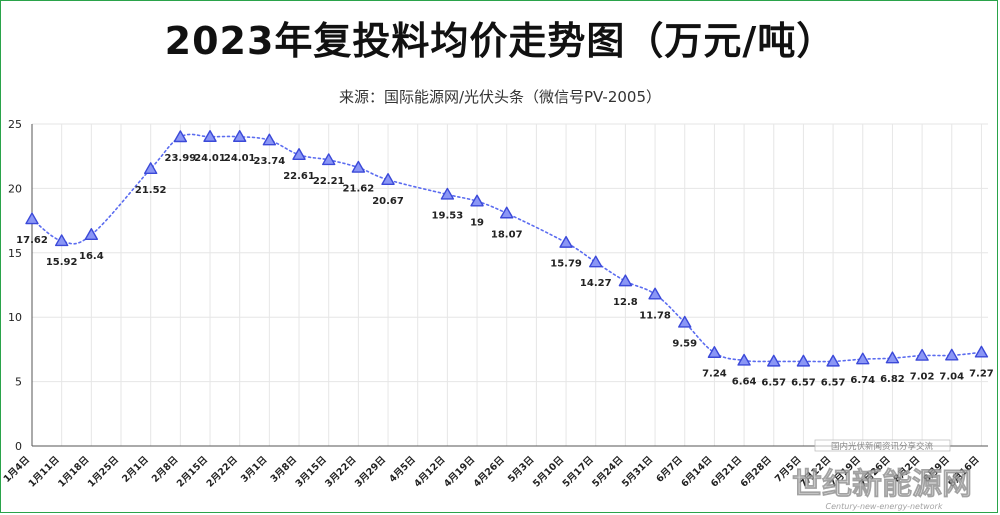 This screenshot has height=515, width=1000. I want to click on data-label: 20.67, so click(388, 201).